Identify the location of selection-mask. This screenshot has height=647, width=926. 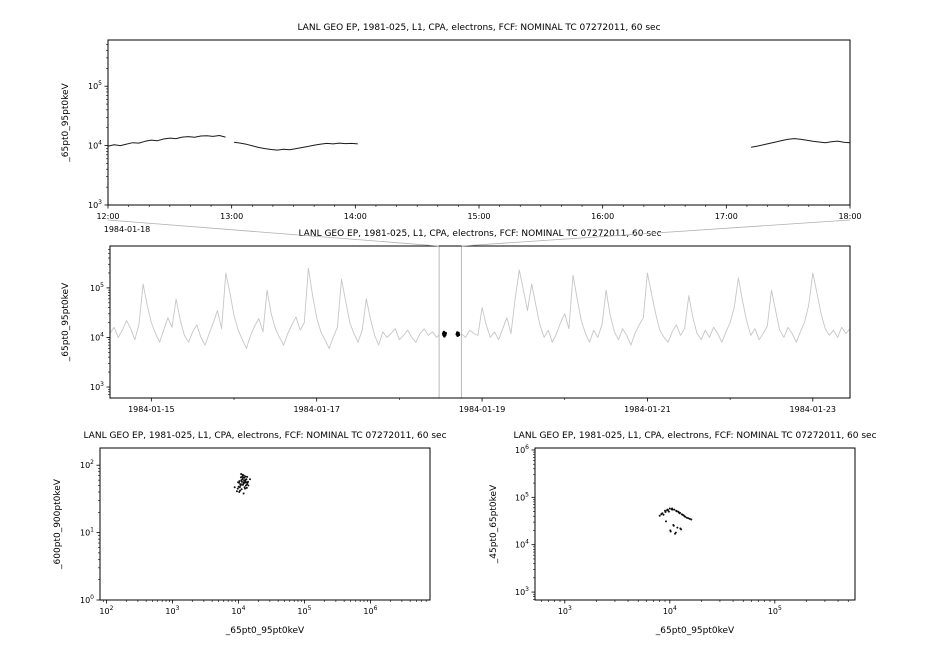
(450, 322).